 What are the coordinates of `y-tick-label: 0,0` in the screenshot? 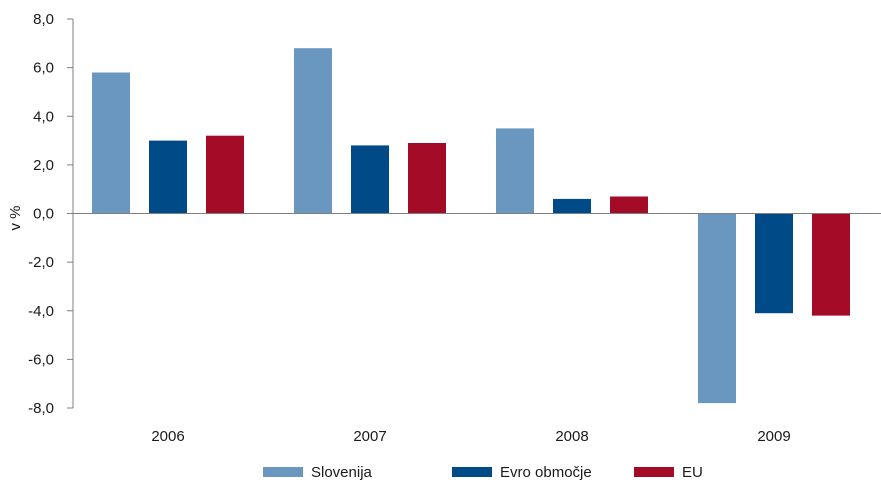 It's located at (43, 214).